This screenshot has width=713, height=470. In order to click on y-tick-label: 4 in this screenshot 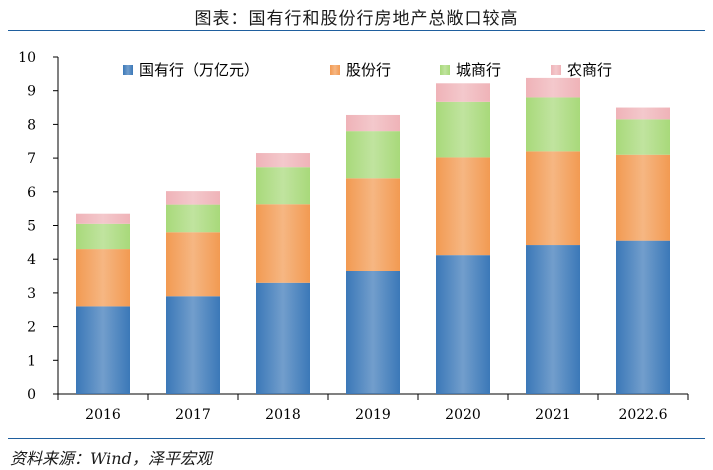, I will do `click(31, 260)`.